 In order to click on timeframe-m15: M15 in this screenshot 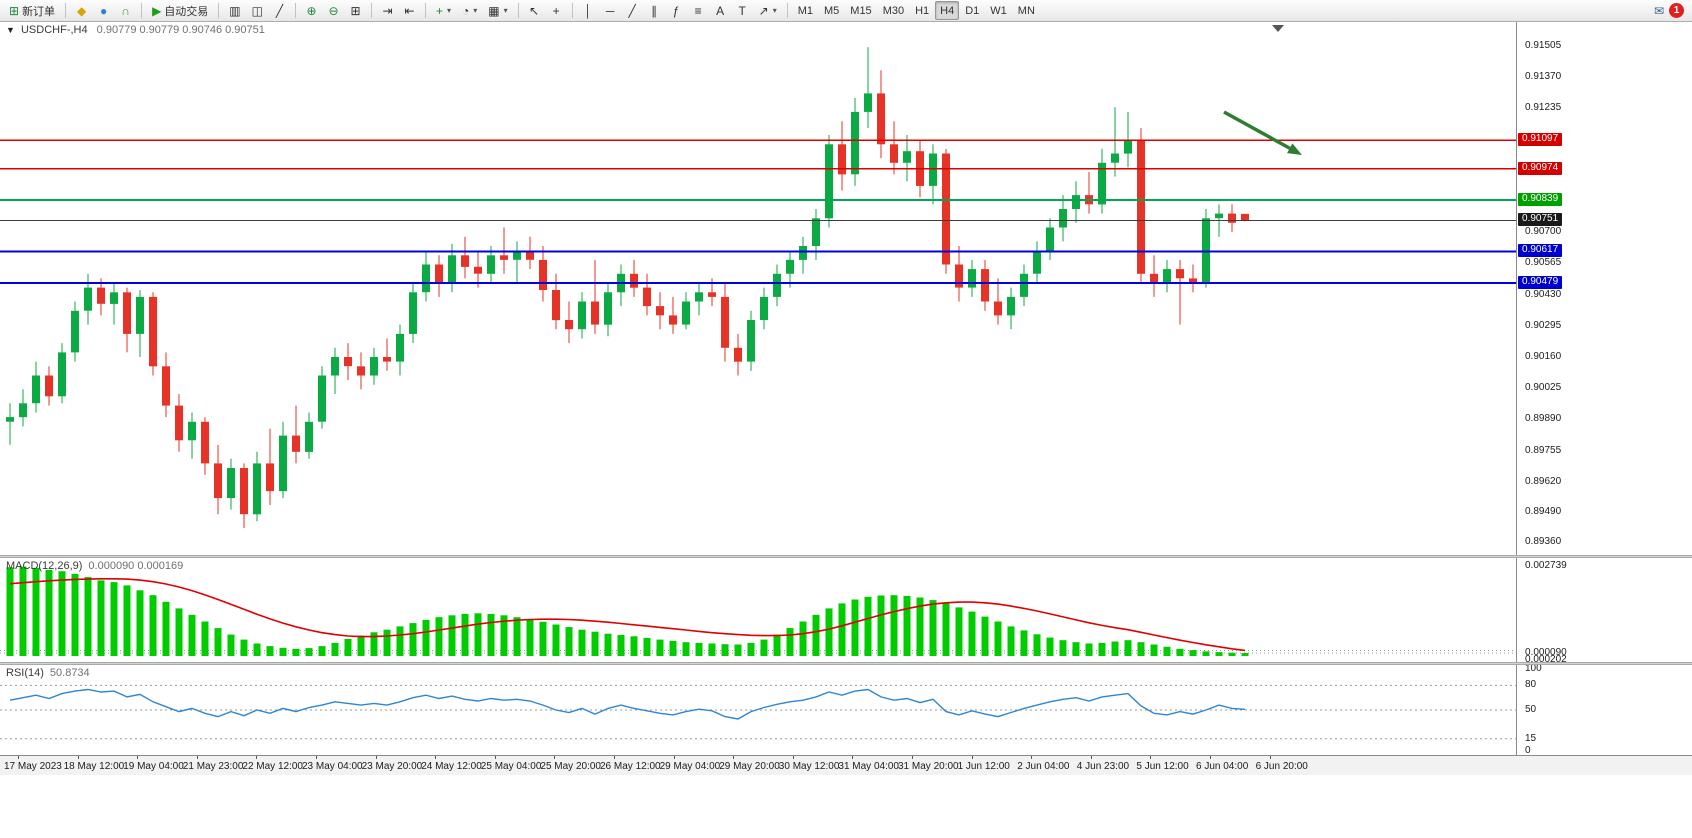, I will do `click(861, 10)`.